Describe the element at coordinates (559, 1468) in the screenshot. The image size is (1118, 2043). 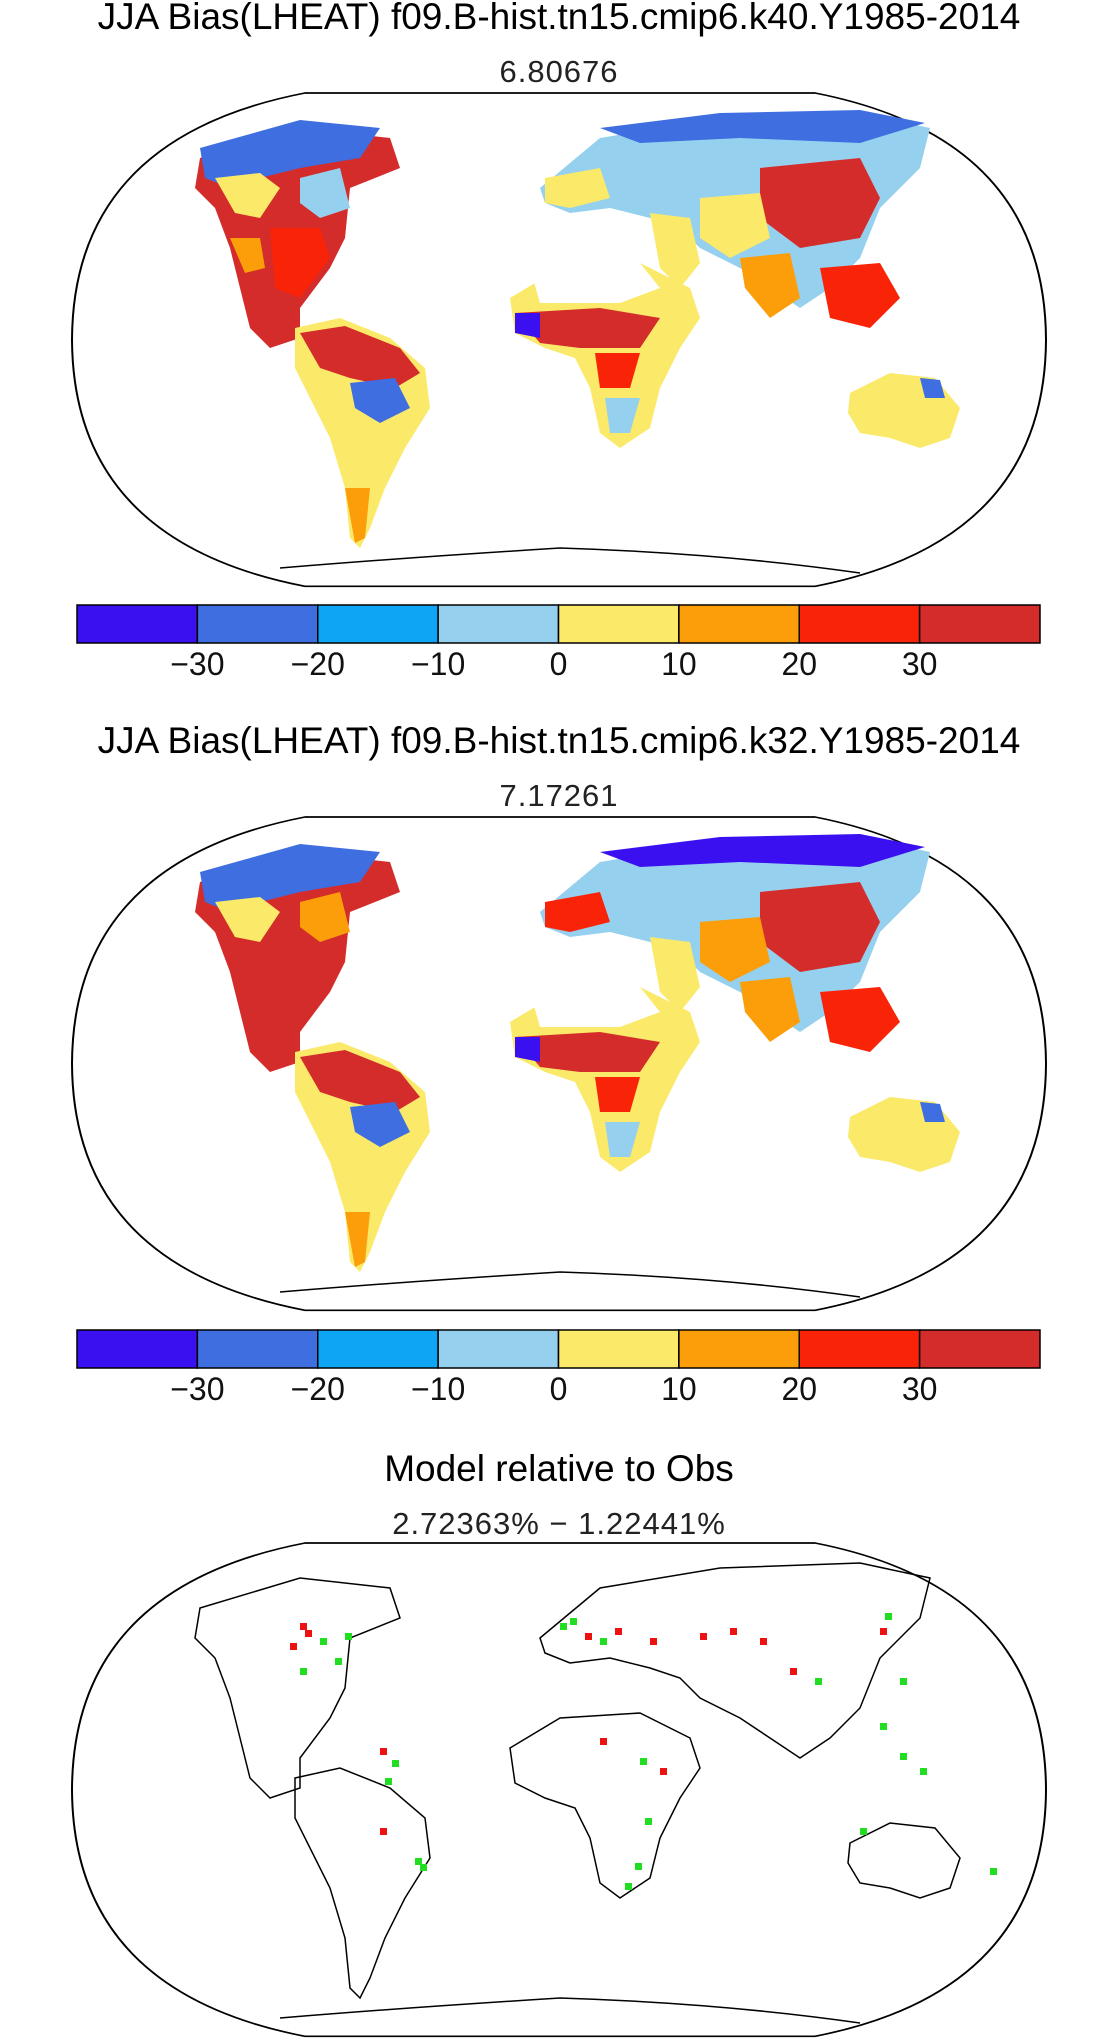
I see `panel3-title: Model relative to Obs` at that location.